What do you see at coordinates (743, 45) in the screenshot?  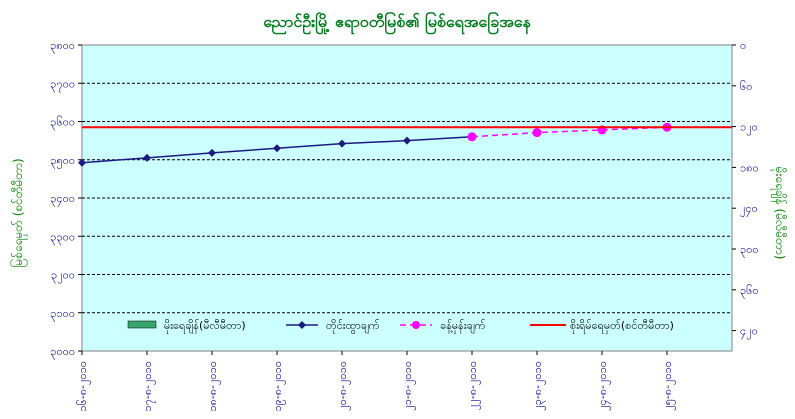 I see `y-right-tick-label: ၀` at bounding box center [743, 45].